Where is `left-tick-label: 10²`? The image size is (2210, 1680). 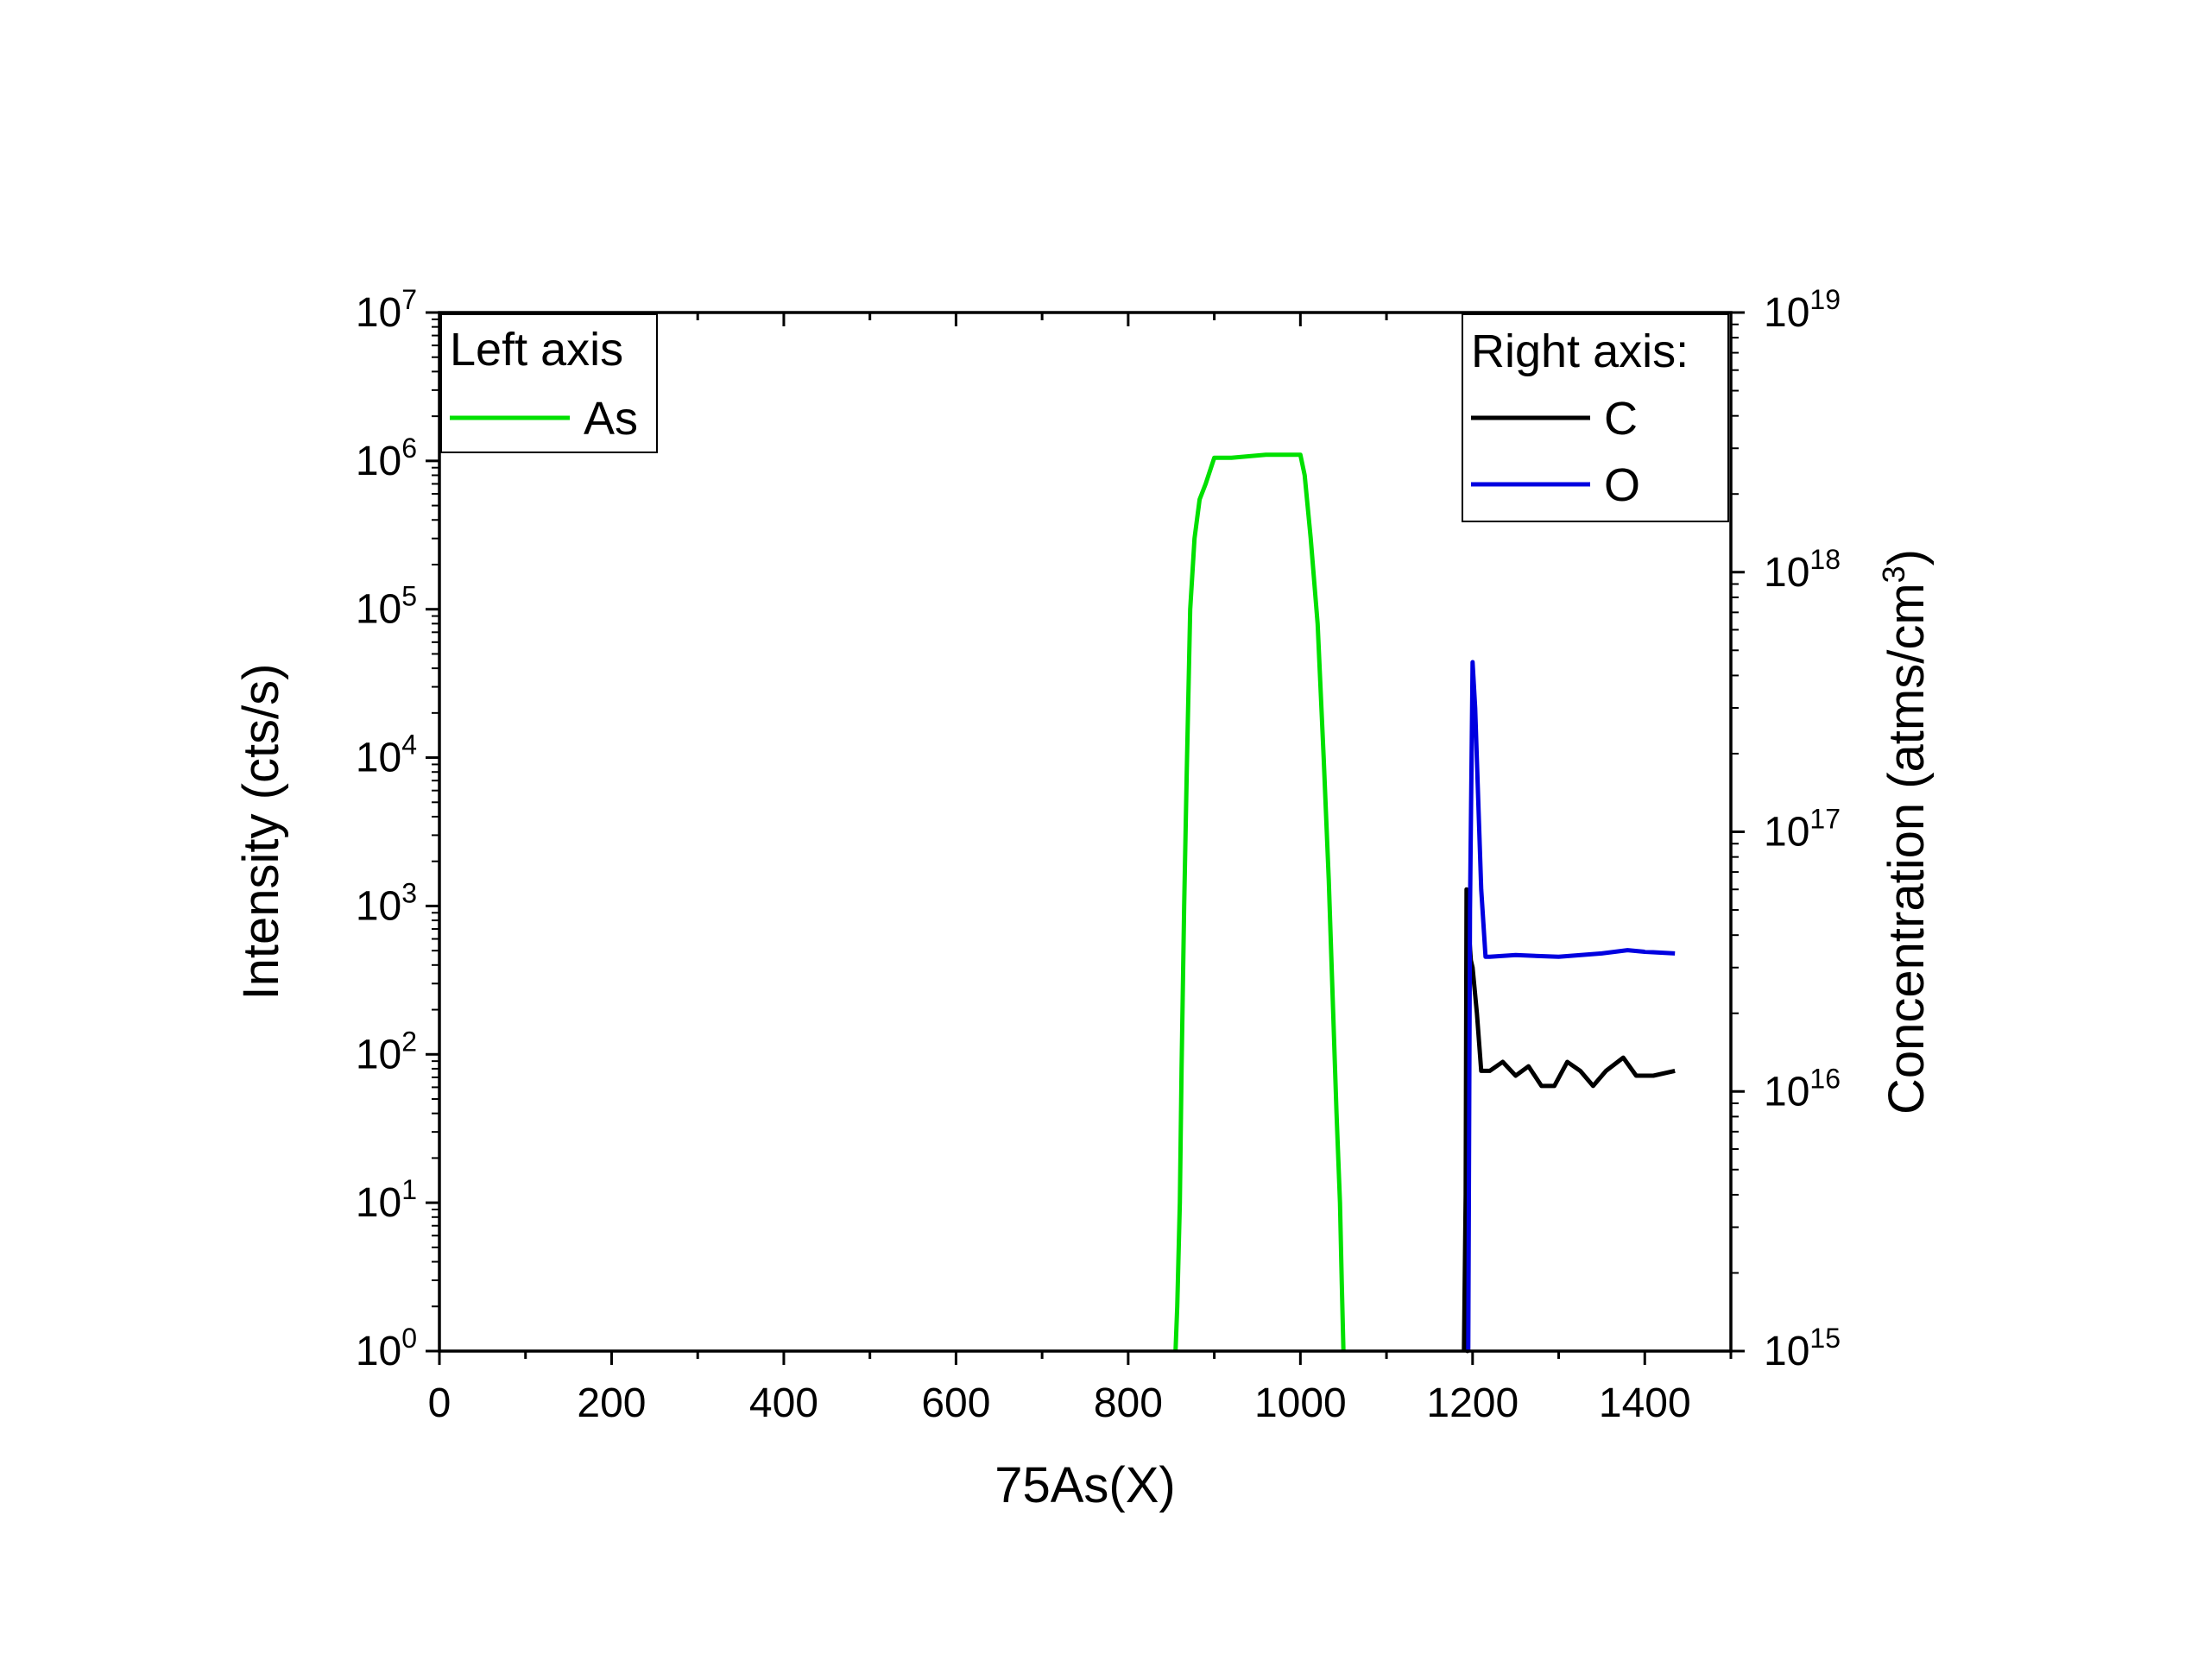
left-tick-label: 10² is located at coordinates (387, 1051).